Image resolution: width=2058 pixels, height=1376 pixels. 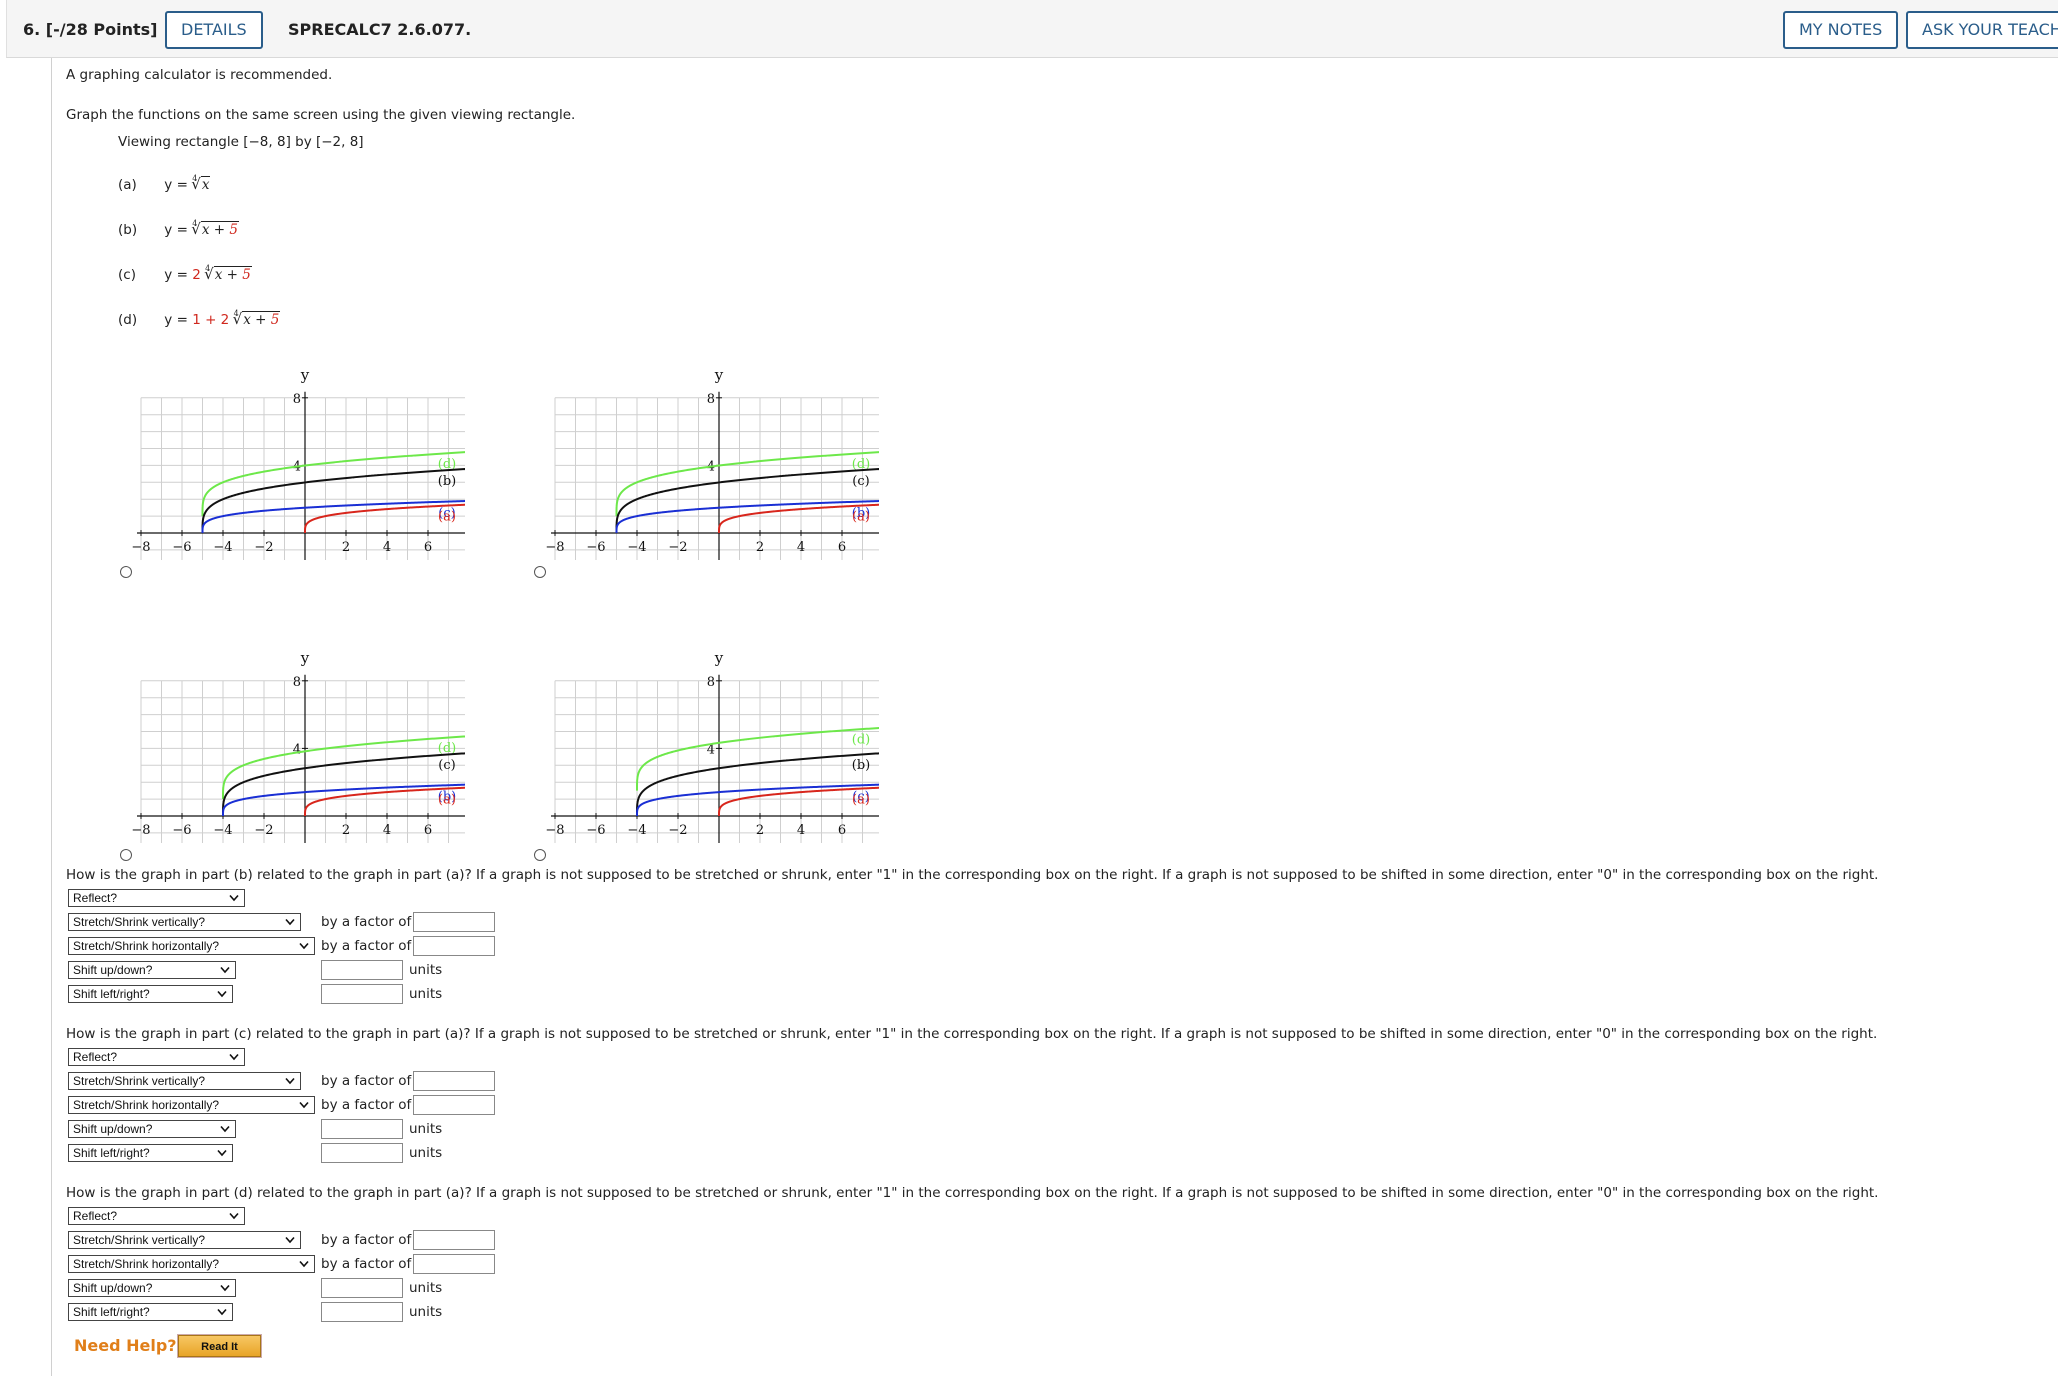 What do you see at coordinates (113, 1288) in the screenshot?
I see `select-value: Shift up/down?` at bounding box center [113, 1288].